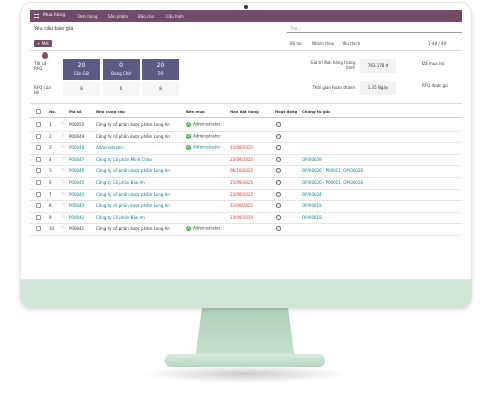 The width and height of the screenshot is (493, 408). I want to click on order-code: P00049, so click(77, 136).